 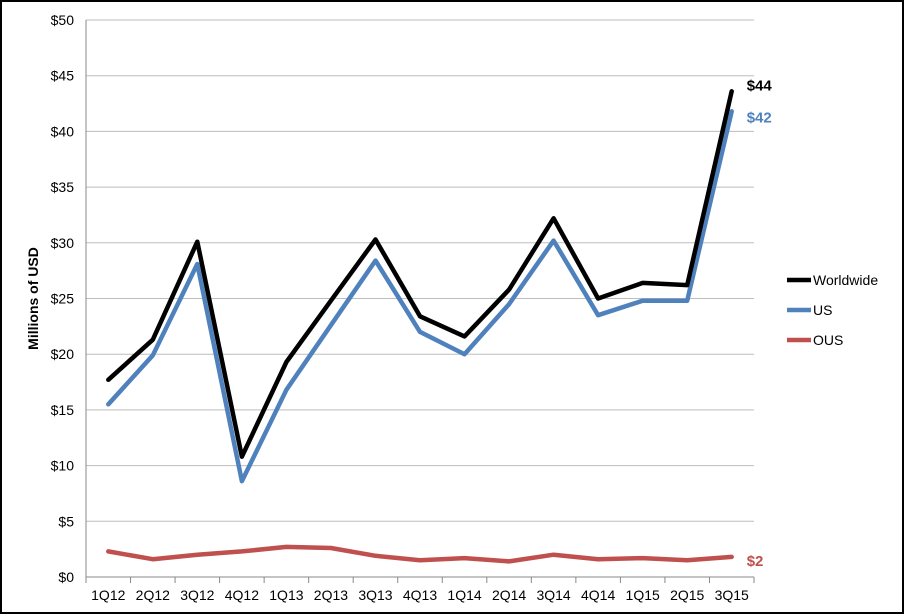 What do you see at coordinates (63, 243) in the screenshot?
I see `y-tick-label: $30` at bounding box center [63, 243].